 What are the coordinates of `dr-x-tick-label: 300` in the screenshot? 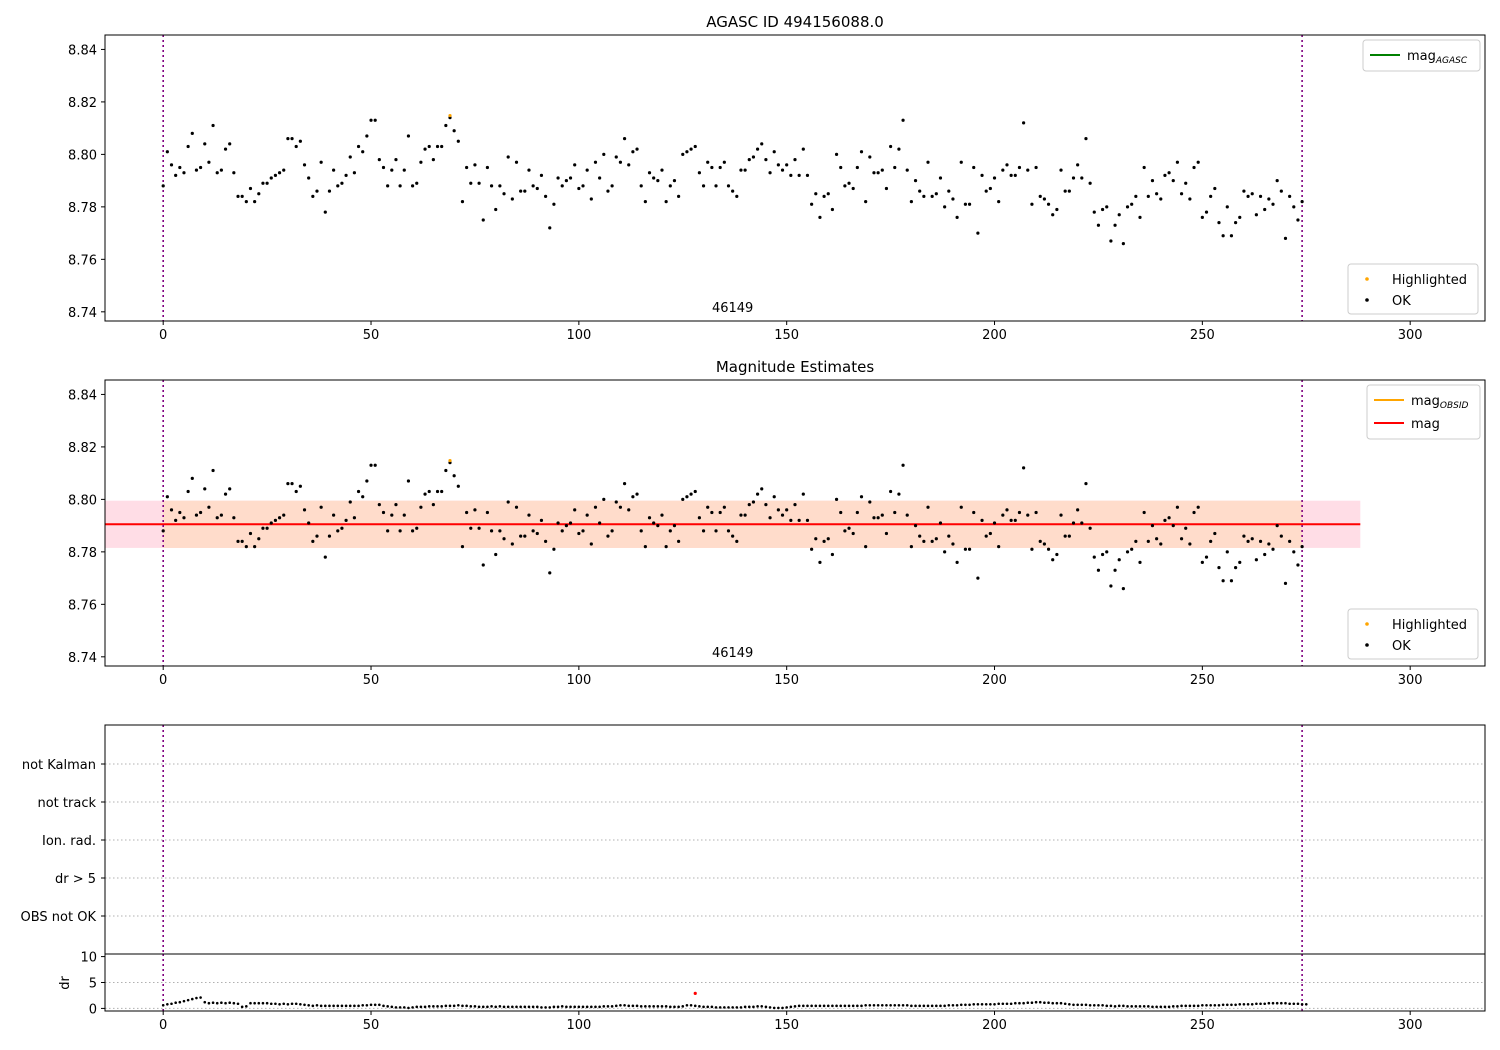 It's located at (1410, 1025).